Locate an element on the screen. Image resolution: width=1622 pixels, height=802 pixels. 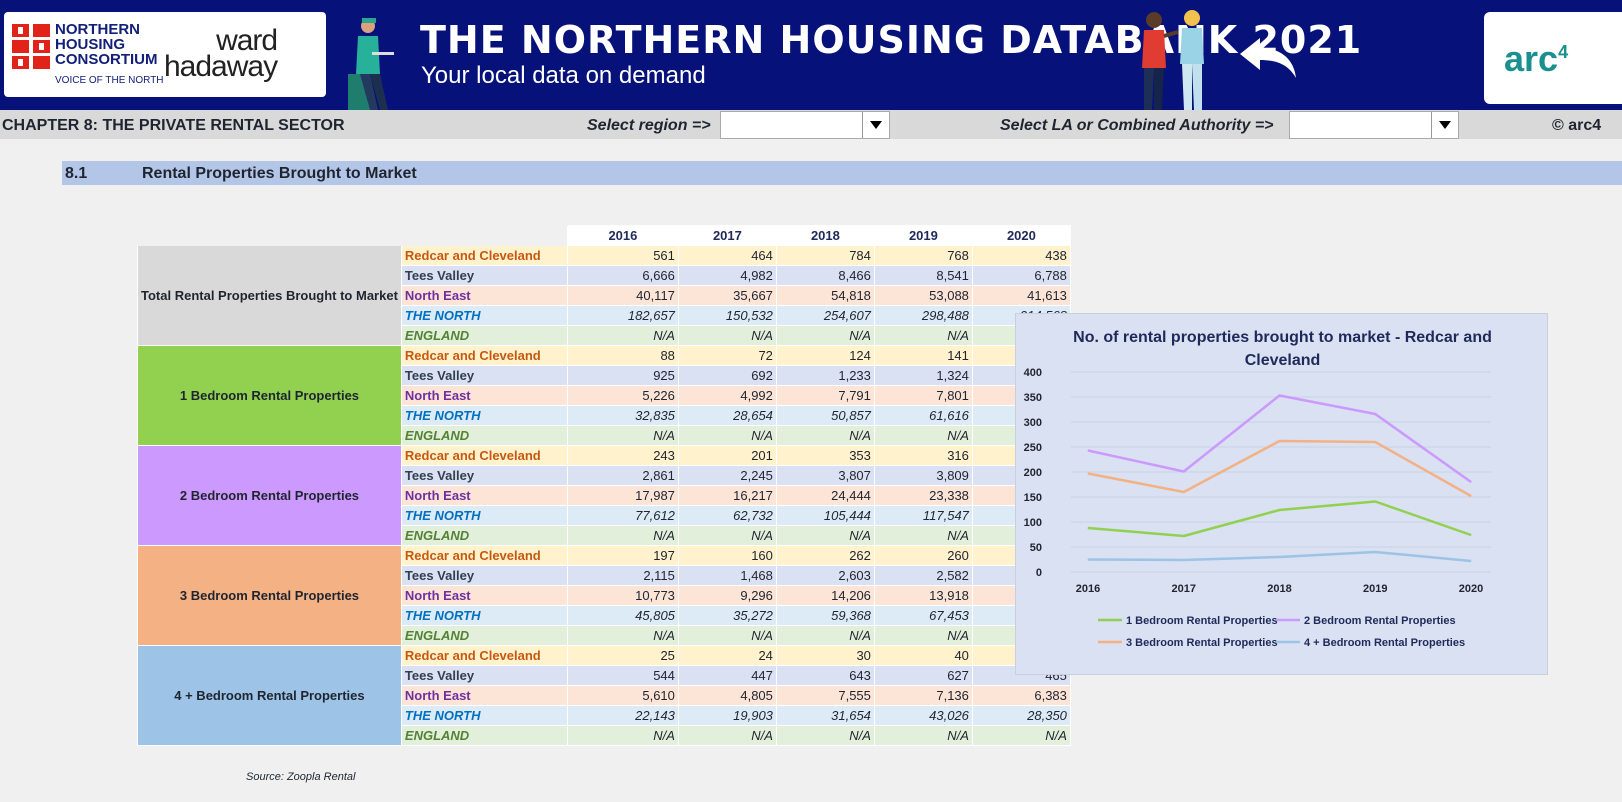
value-cell: 31,654 is located at coordinates (825, 715).